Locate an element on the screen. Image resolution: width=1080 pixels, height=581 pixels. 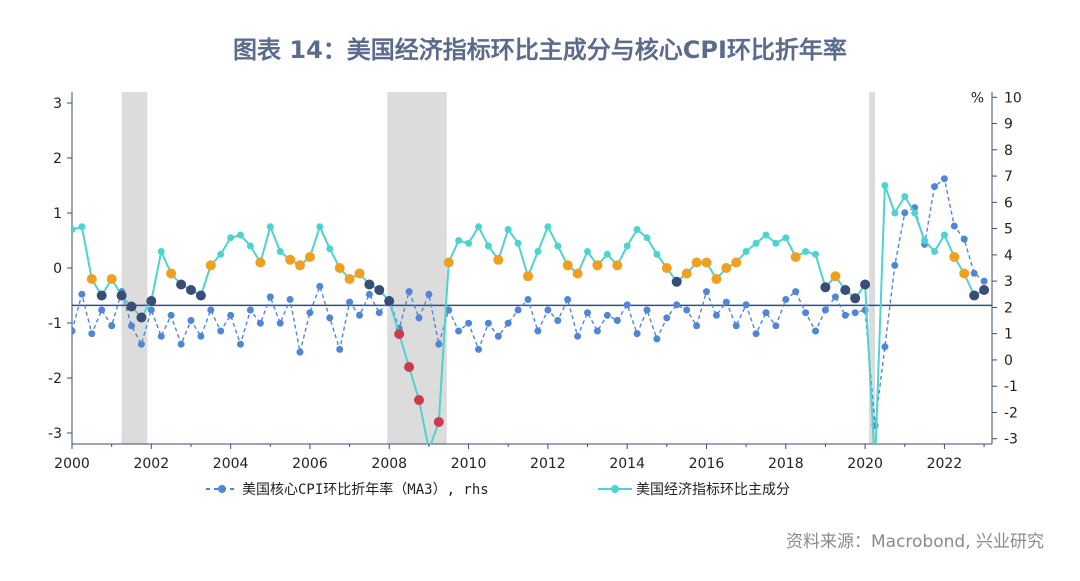
x-tick-label: 2010 is located at coordinates (469, 464).